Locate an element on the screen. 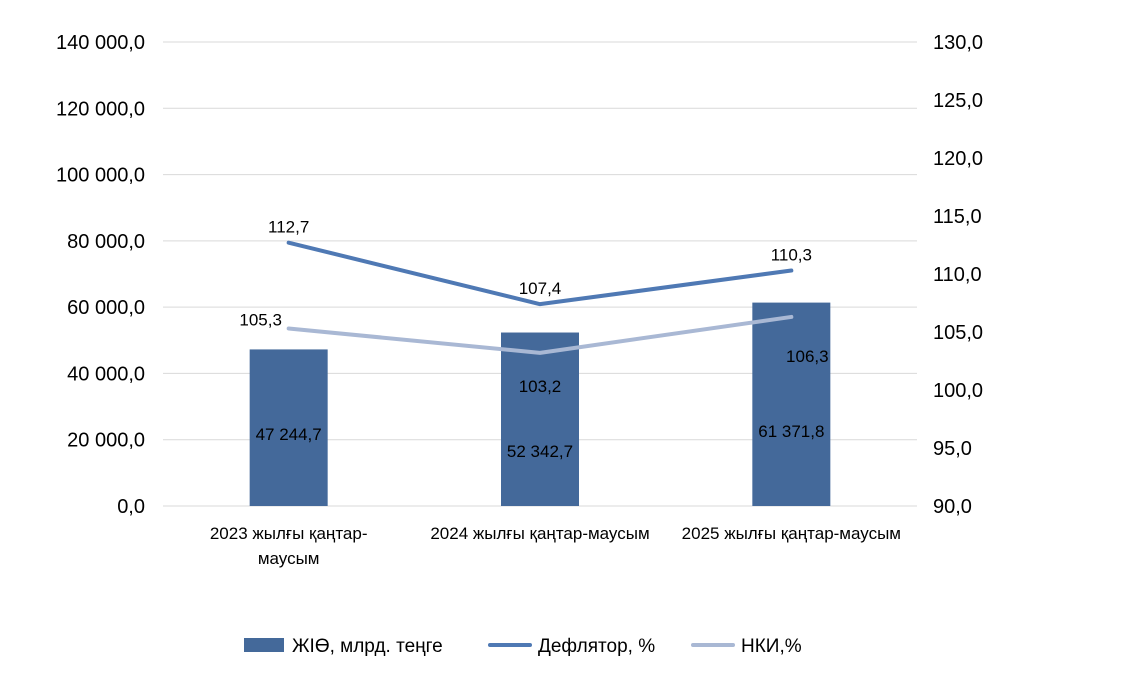 Image resolution: width=1123 pixels, height=676 pixels. left-axis-tick-label: 20 000,0 is located at coordinates (106, 441).